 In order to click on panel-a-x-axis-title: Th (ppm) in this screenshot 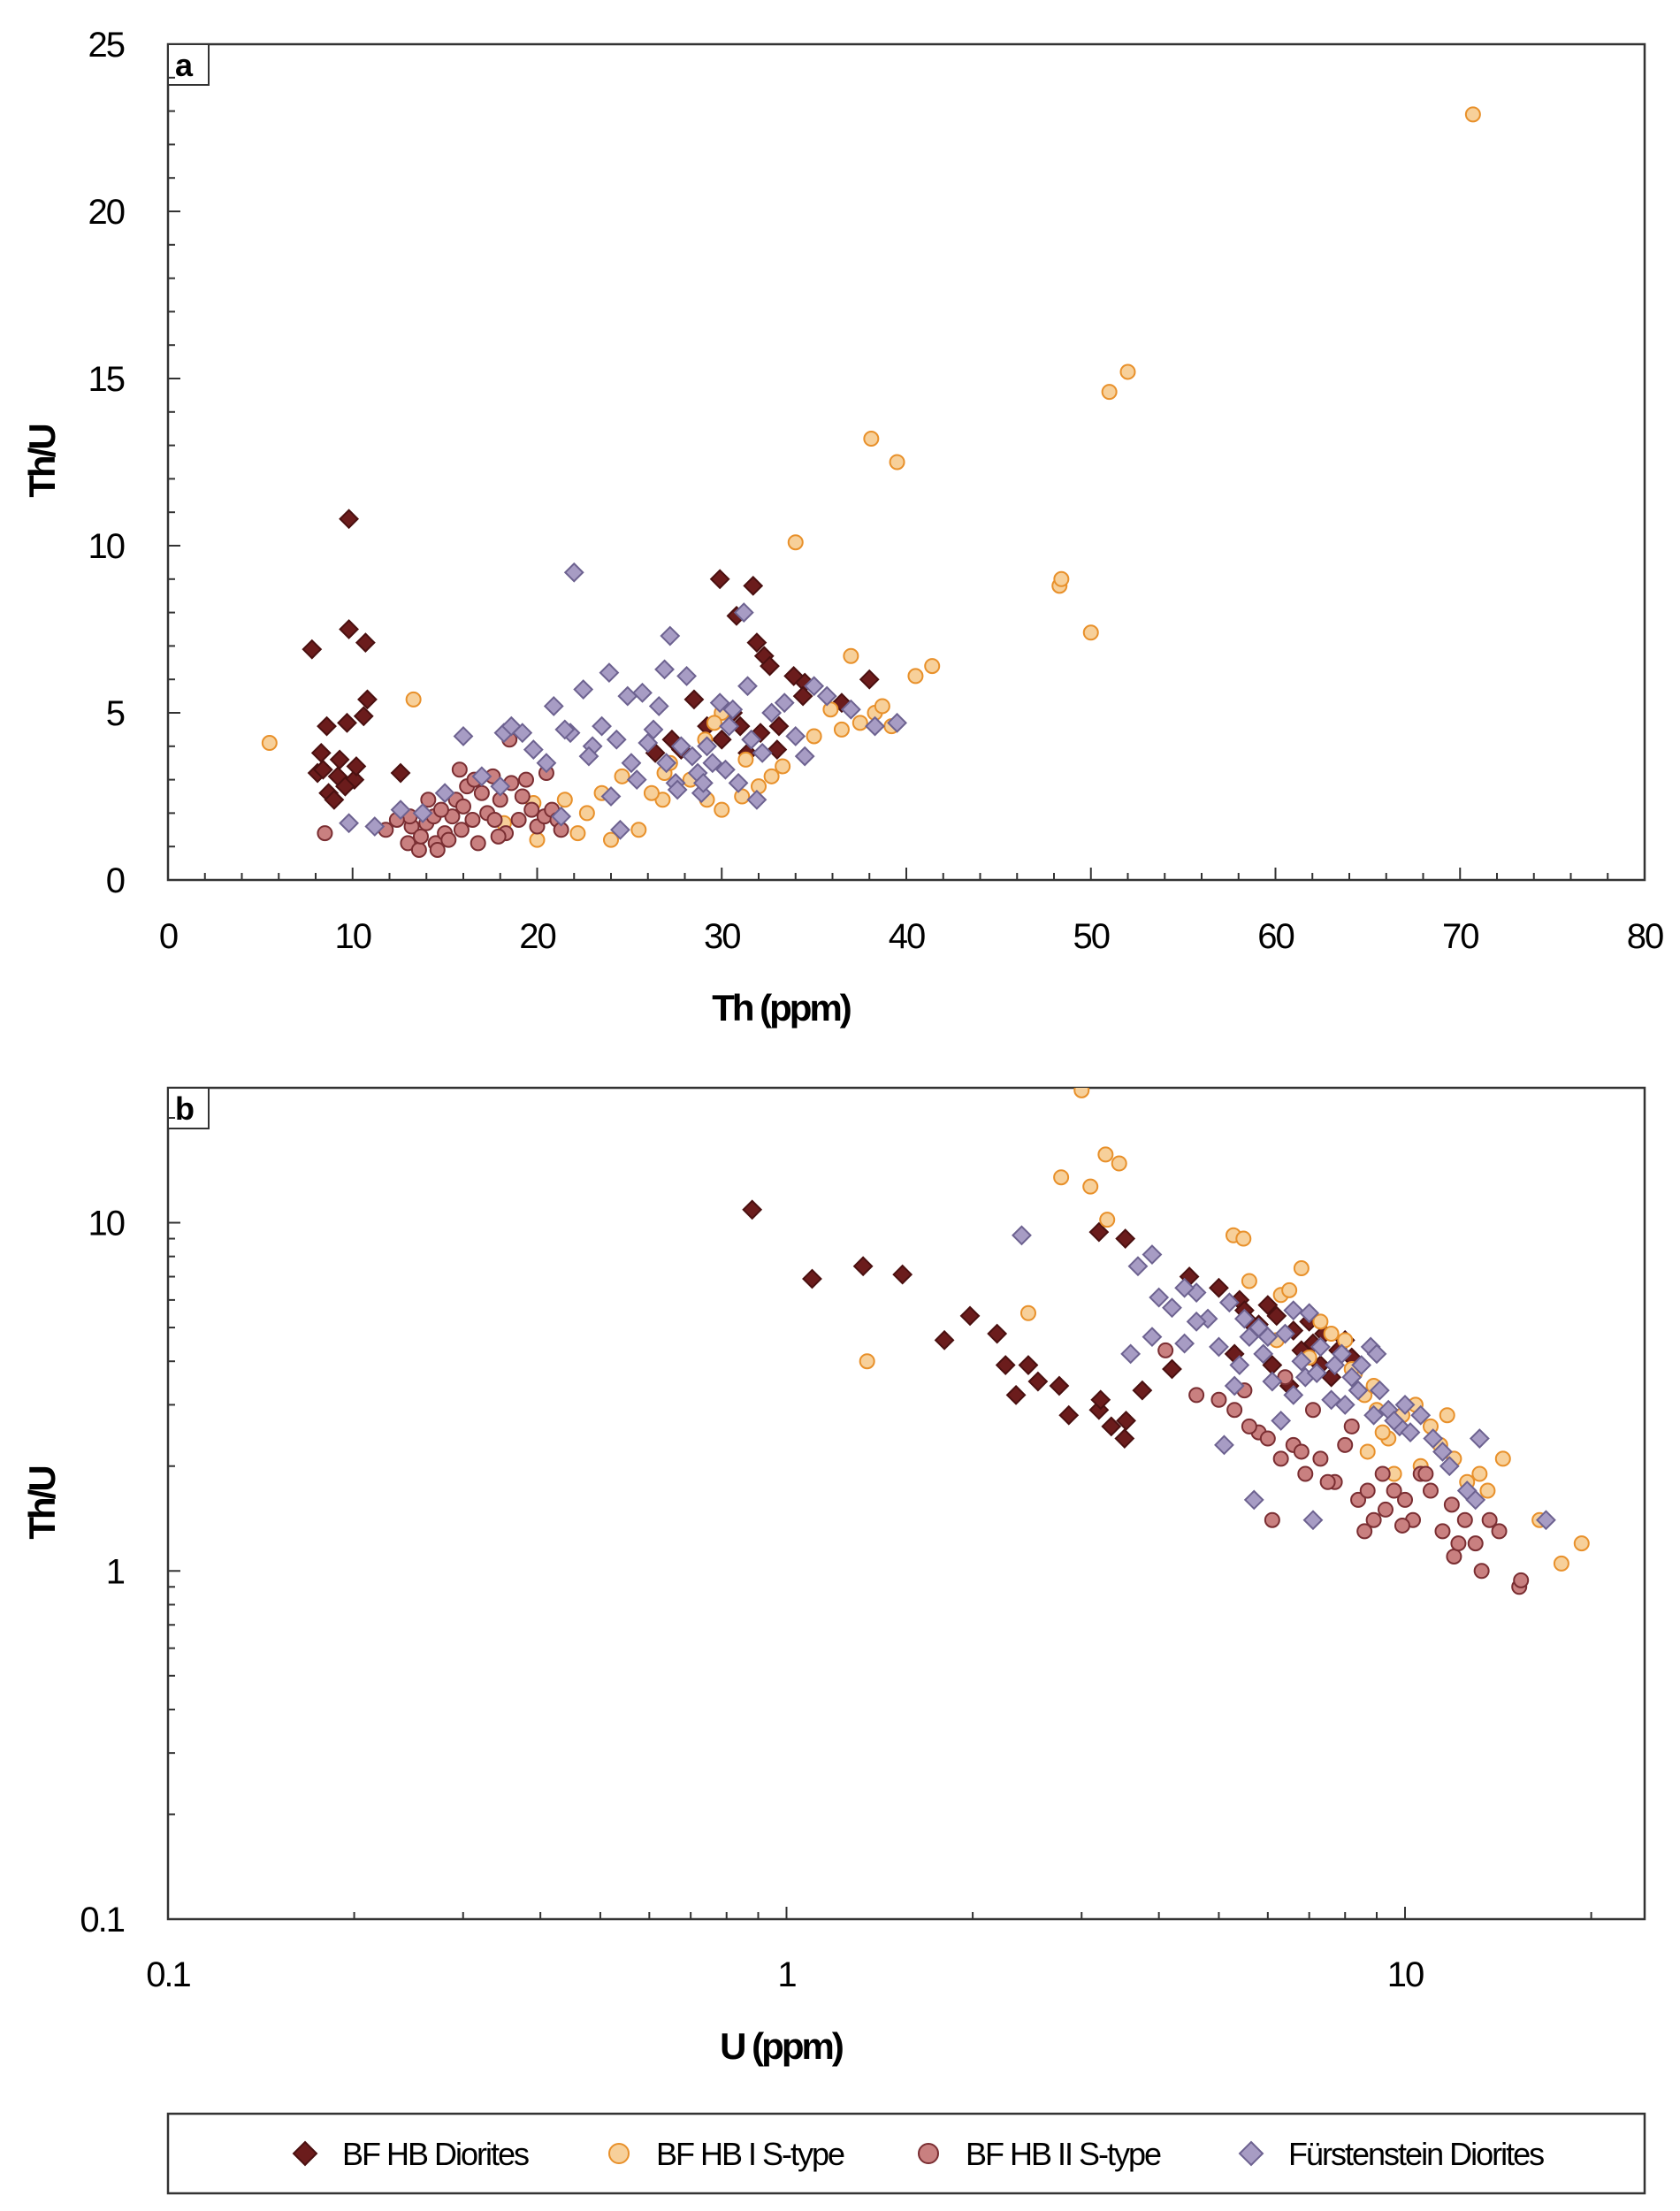, I will do `click(781, 1008)`.